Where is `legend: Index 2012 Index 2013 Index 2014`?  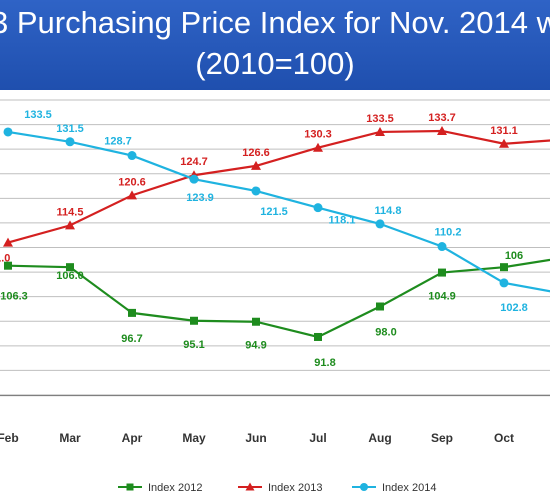
legend: Index 2012 Index 2013 Index 2014 is located at coordinates (277, 488).